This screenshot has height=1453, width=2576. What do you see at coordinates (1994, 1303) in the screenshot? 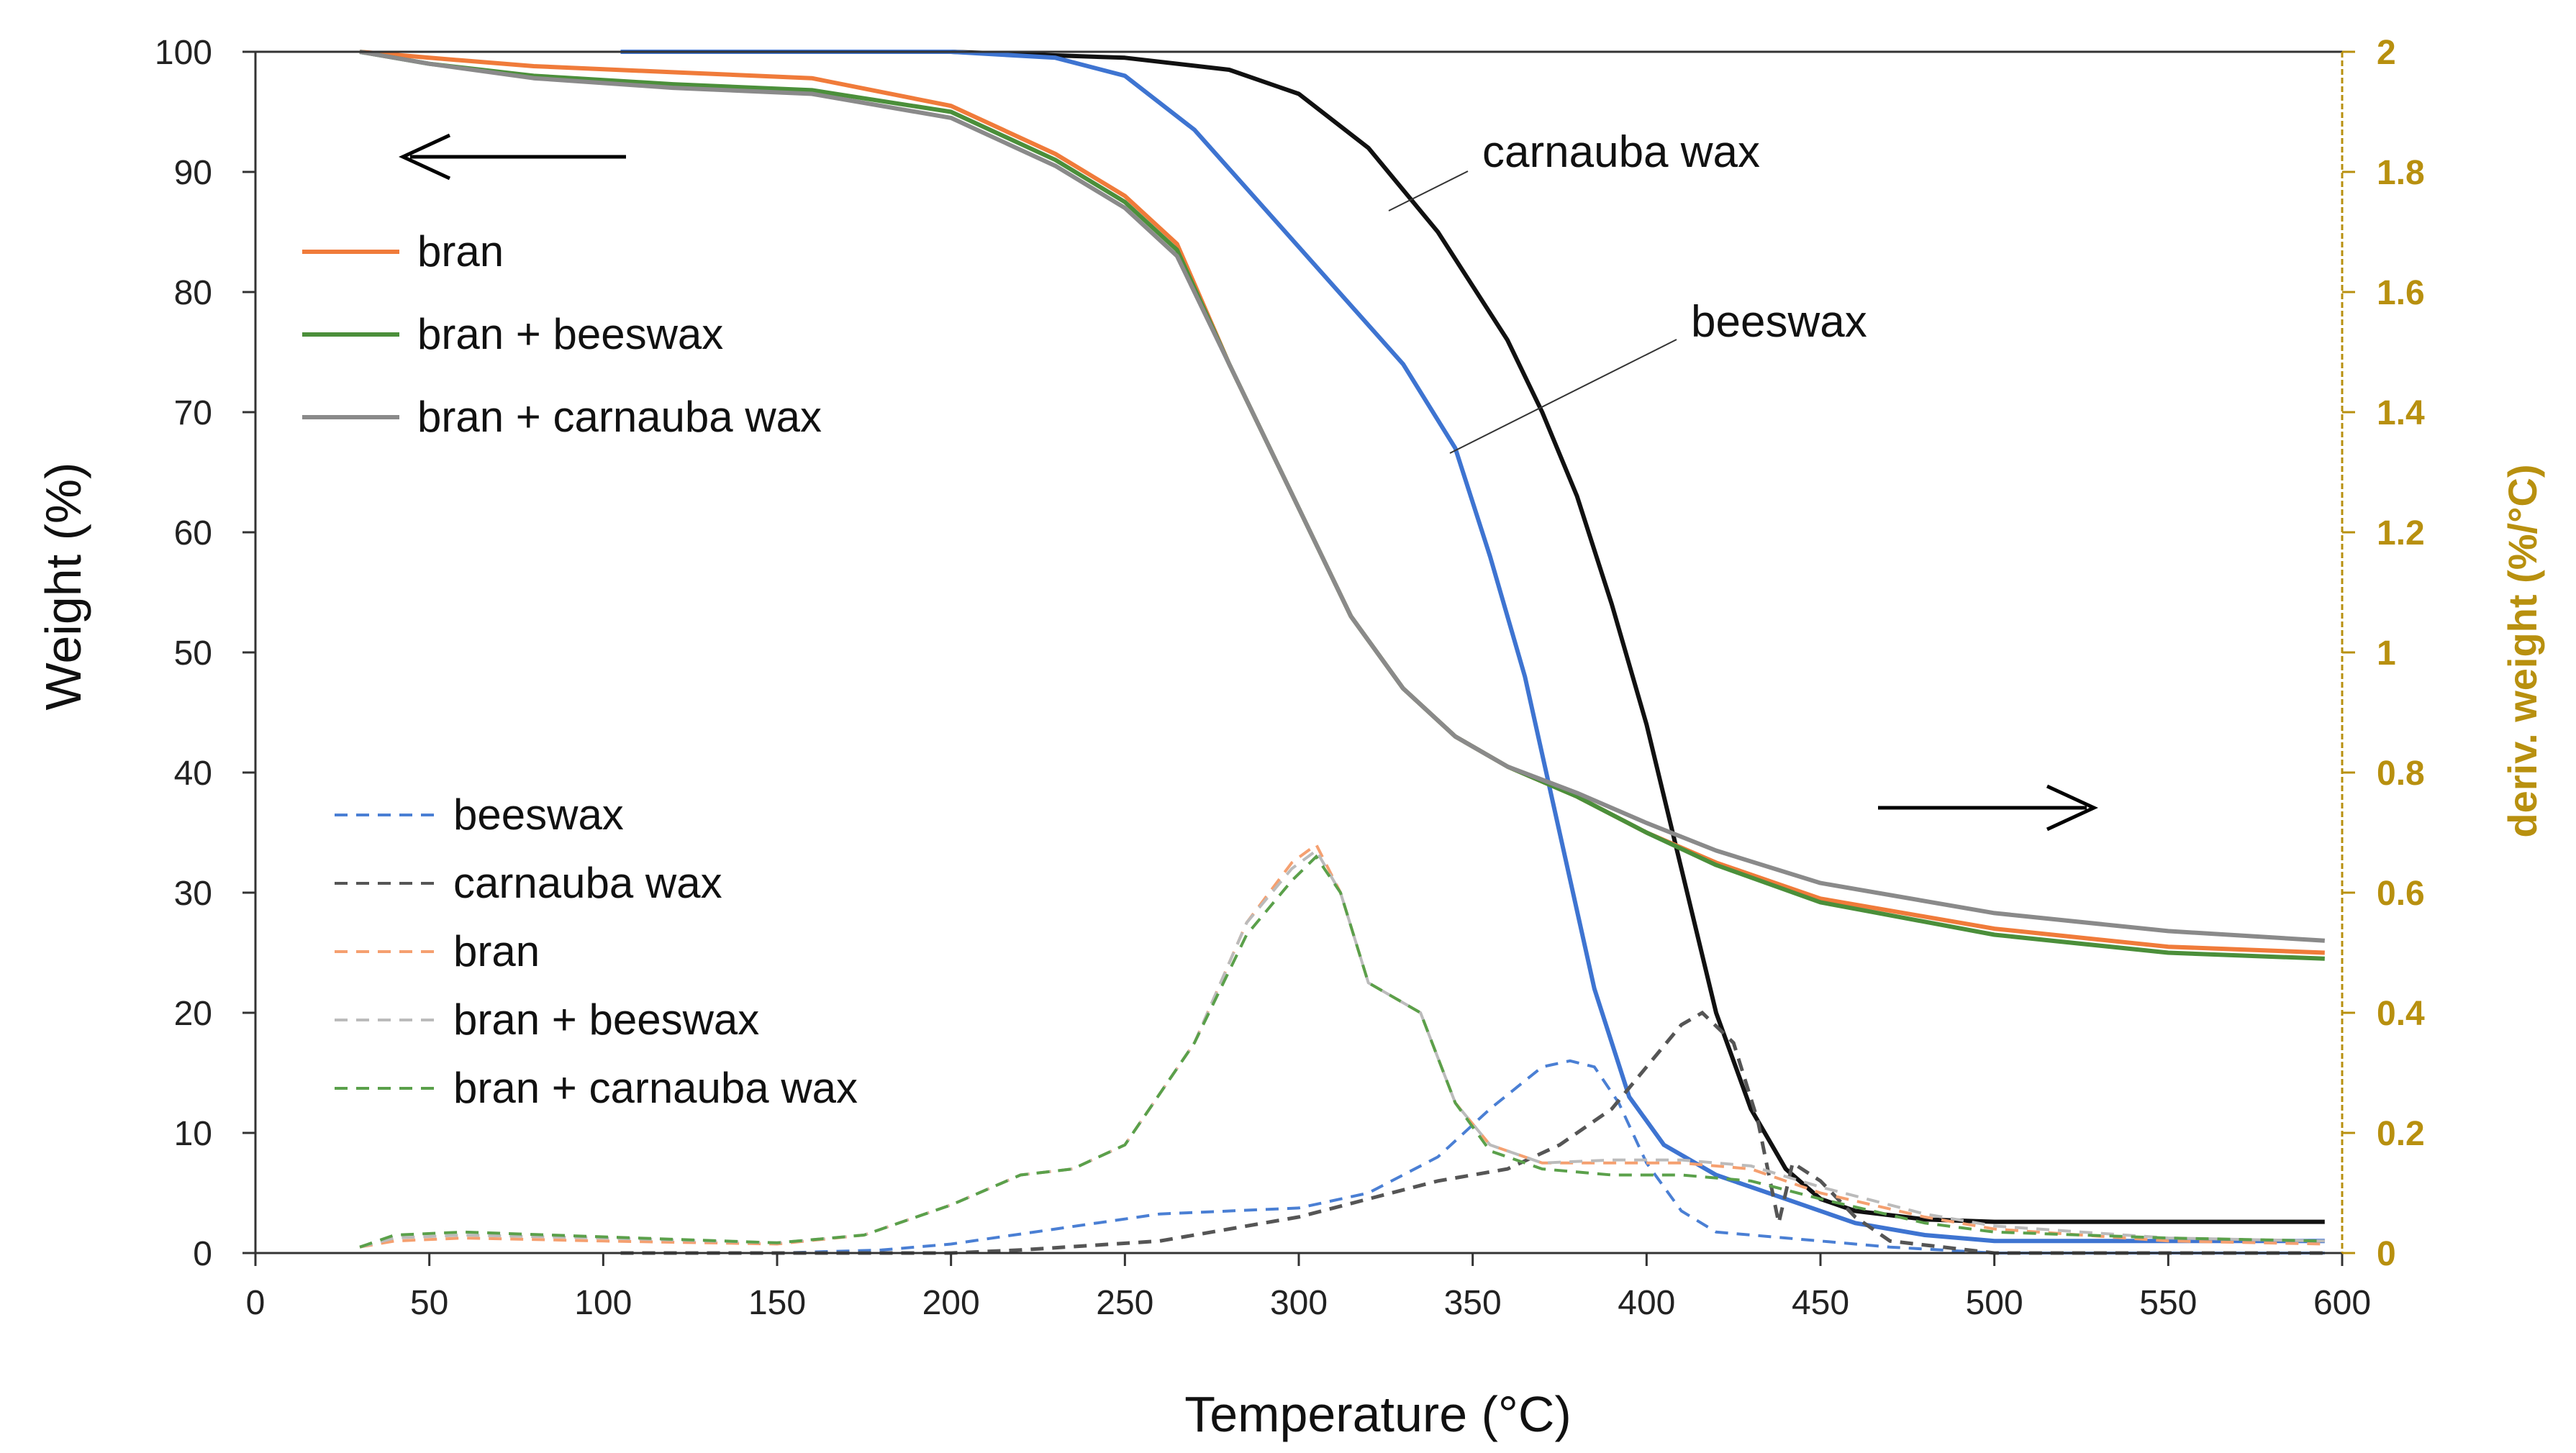
I see `x-tick-label: 500` at bounding box center [1994, 1303].